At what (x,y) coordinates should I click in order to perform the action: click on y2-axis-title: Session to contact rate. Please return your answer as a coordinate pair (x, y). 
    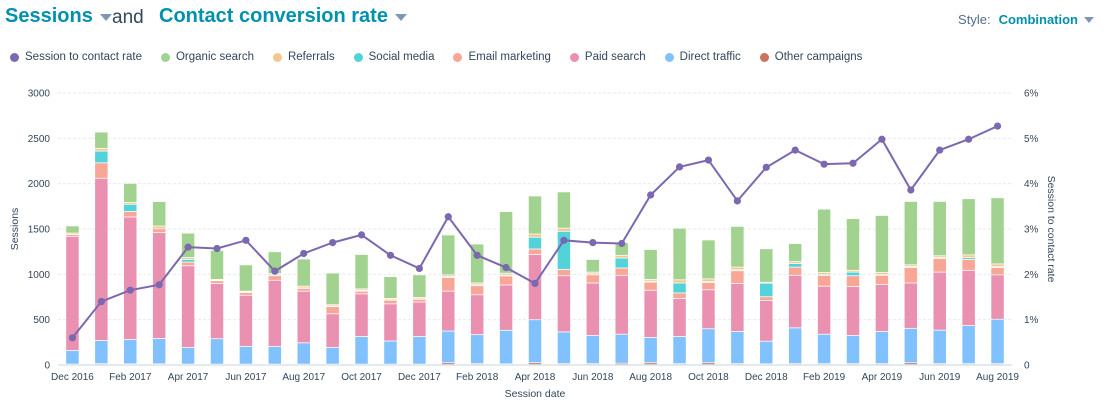
    Looking at the image, I should click on (1051, 229).